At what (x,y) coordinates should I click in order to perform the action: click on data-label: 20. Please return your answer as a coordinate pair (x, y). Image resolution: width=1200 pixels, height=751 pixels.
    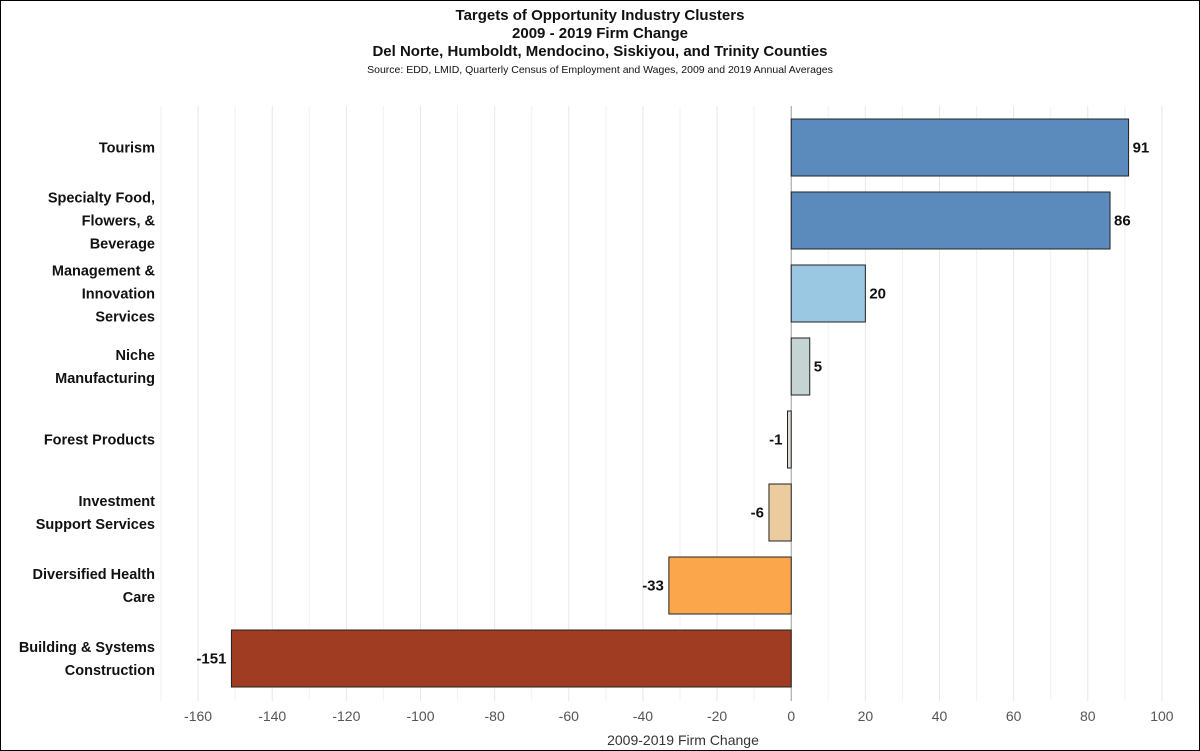
    Looking at the image, I should click on (877, 294).